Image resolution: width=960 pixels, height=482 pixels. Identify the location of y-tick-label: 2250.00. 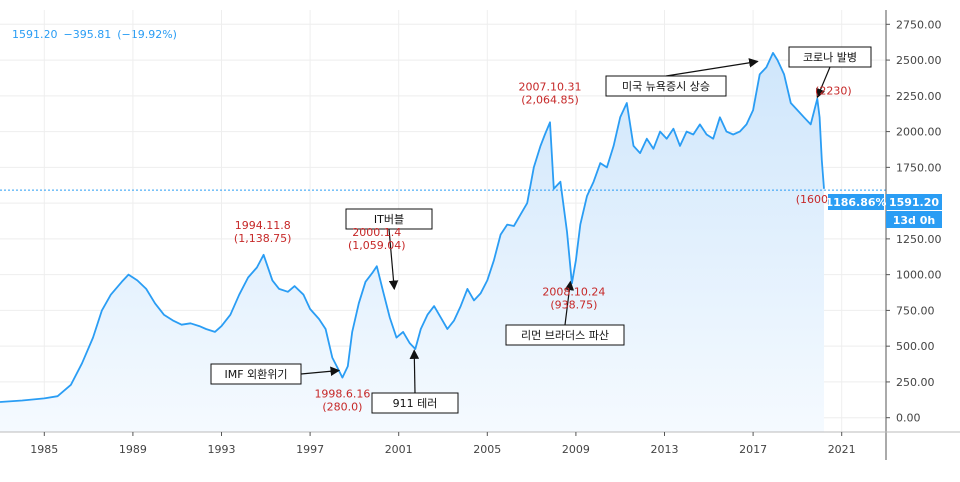
(919, 96).